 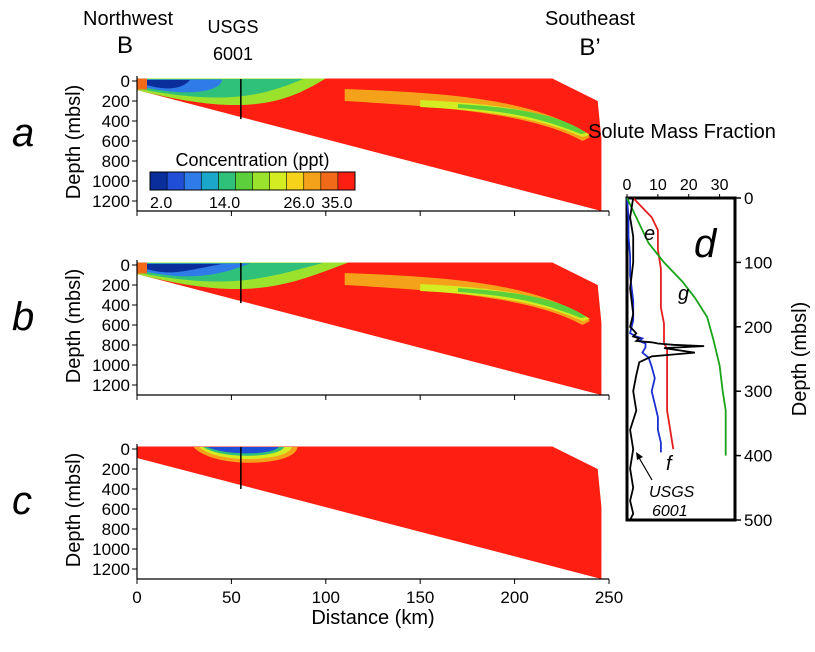 I want to click on y-tick-label-a: 200, so click(x=116, y=101).